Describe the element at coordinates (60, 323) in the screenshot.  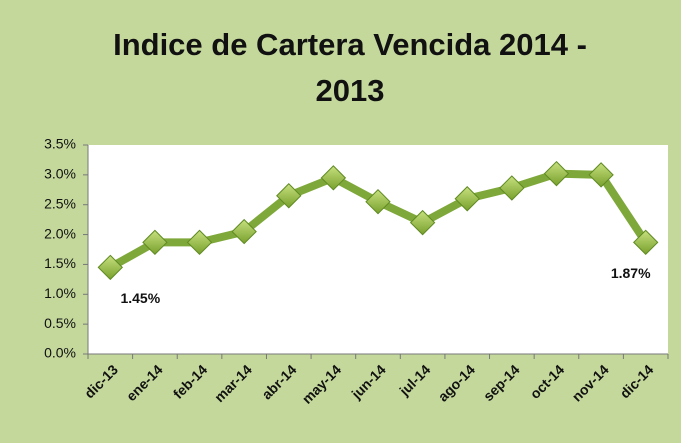
I see `y-tick-label: 0.5%` at that location.